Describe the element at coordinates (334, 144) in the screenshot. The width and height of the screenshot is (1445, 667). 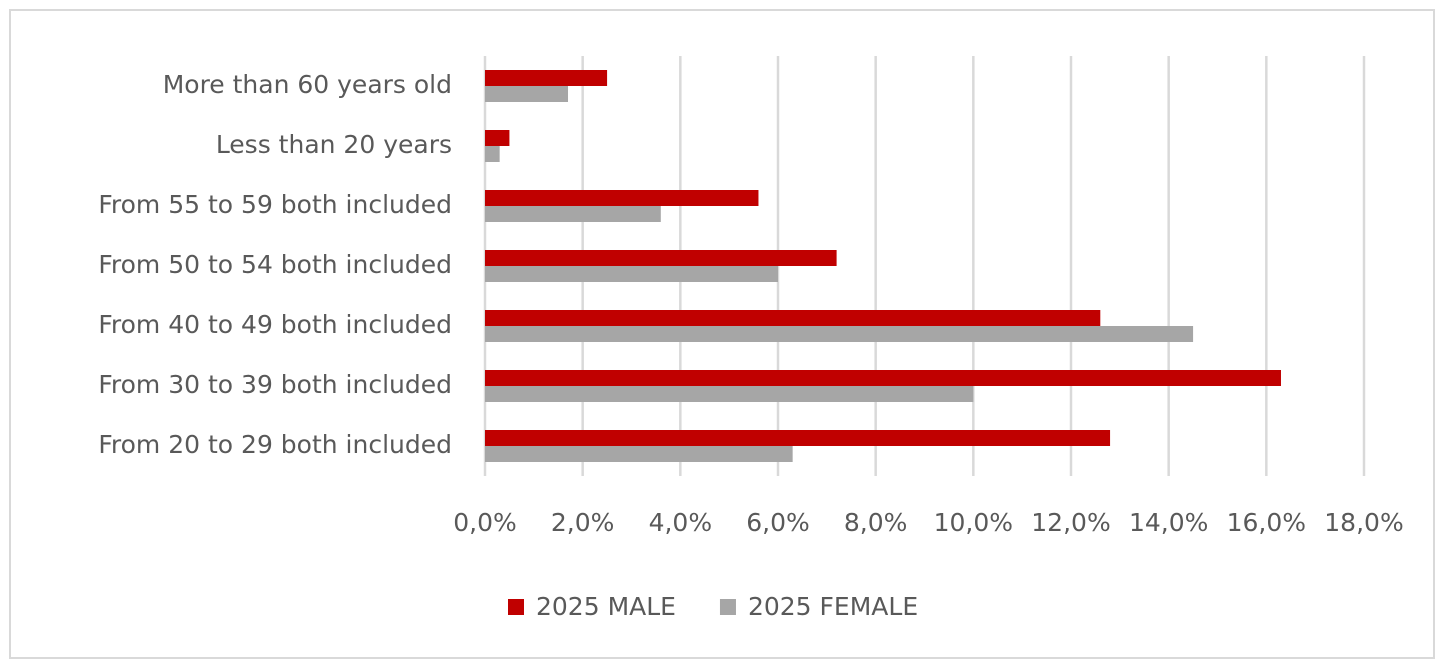
I see `y-tick-label: Less than 20 years` at that location.